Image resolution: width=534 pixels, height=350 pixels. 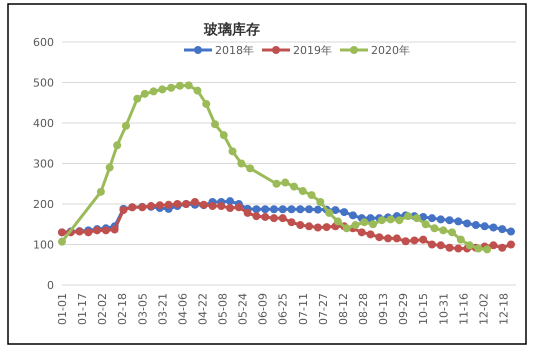 I want to click on x-tick-label: 01-01, so click(x=62, y=309).